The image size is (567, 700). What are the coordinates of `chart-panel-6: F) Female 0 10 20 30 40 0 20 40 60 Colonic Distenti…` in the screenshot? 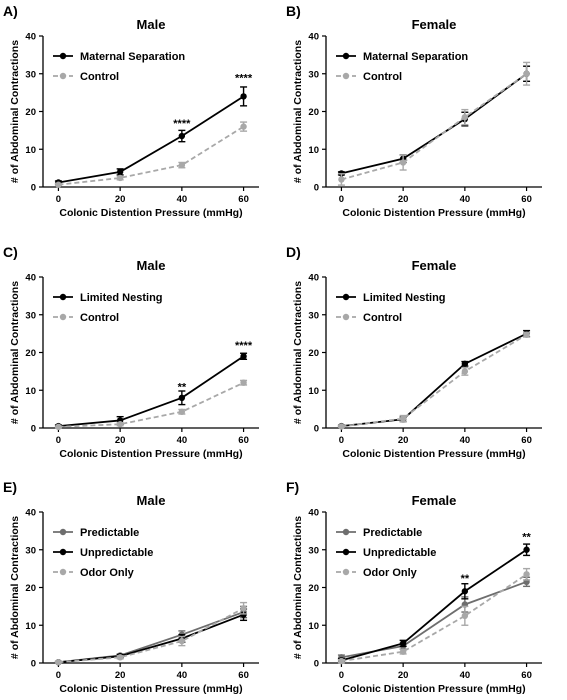 It's located at (414, 587).